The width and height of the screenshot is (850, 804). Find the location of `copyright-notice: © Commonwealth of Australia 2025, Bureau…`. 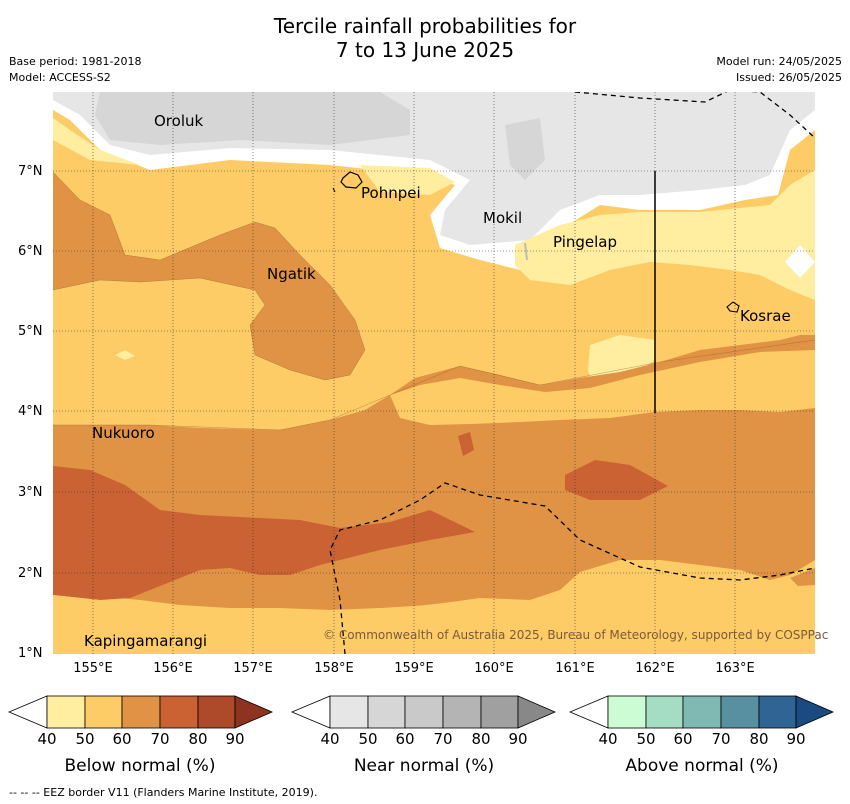

copyright-notice: © Commonwealth of Australia 2025, Bureau… is located at coordinates (576, 635).